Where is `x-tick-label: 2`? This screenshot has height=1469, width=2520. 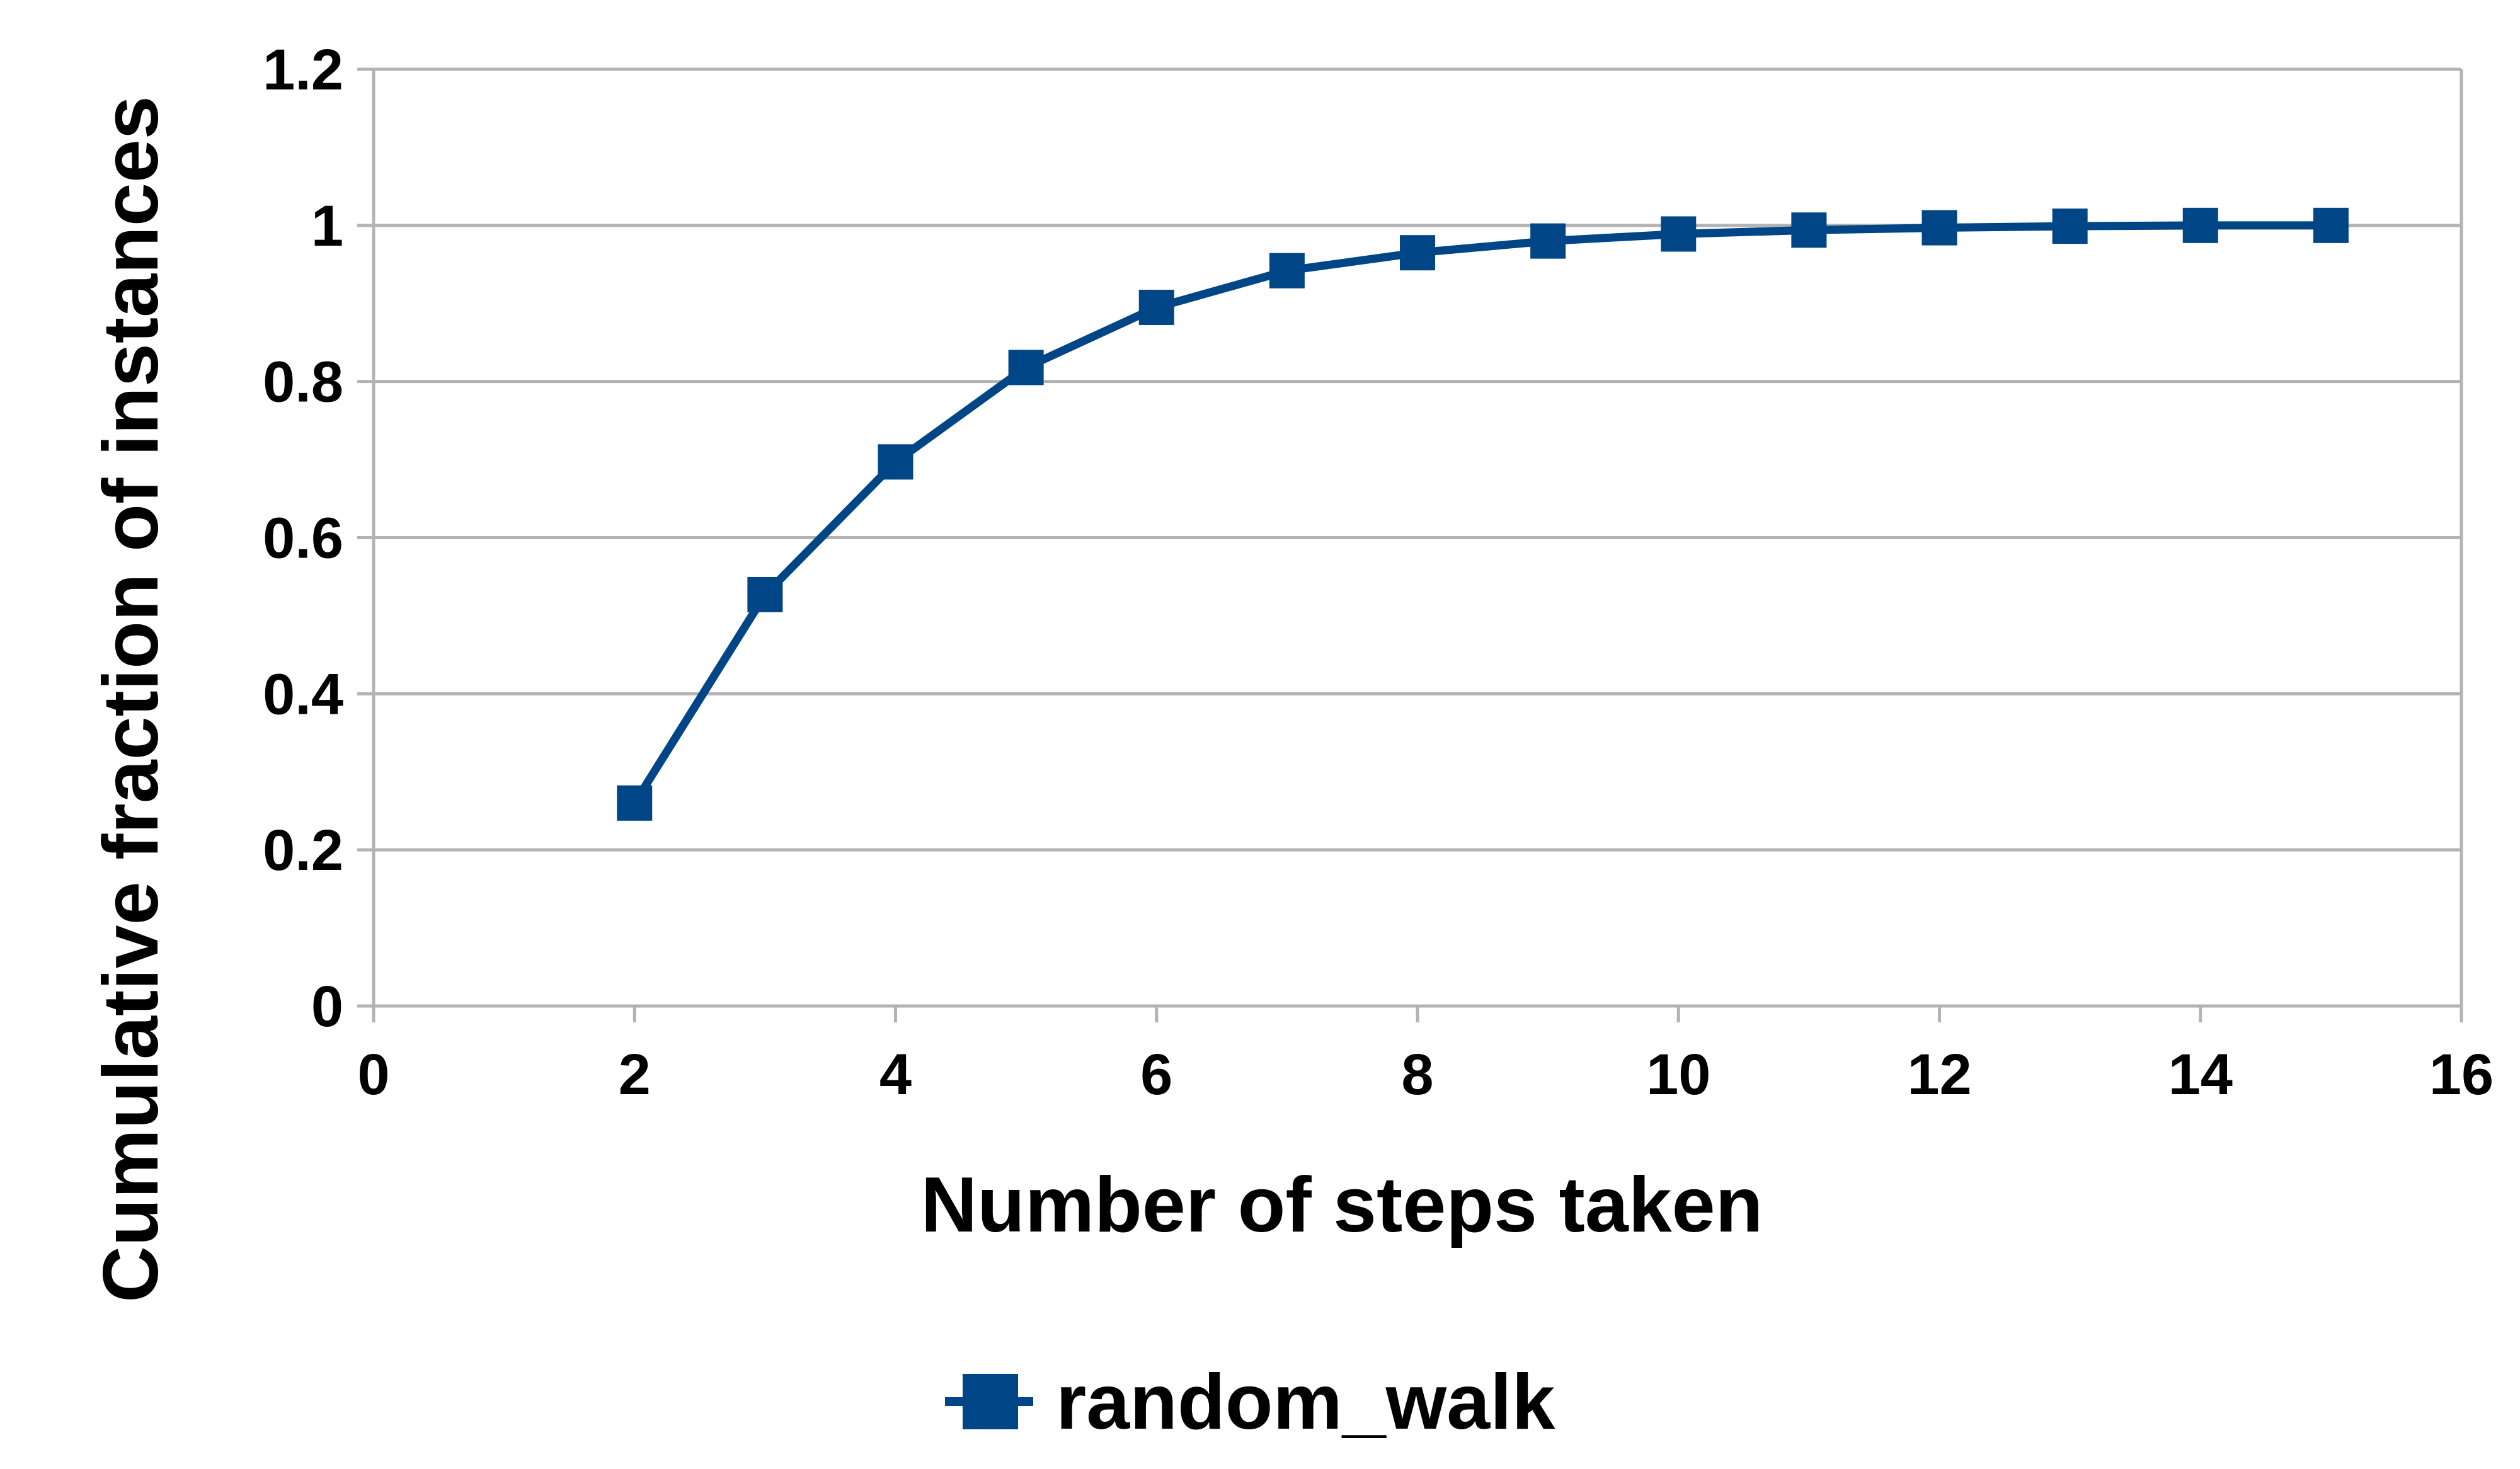 x-tick-label: 2 is located at coordinates (635, 1075).